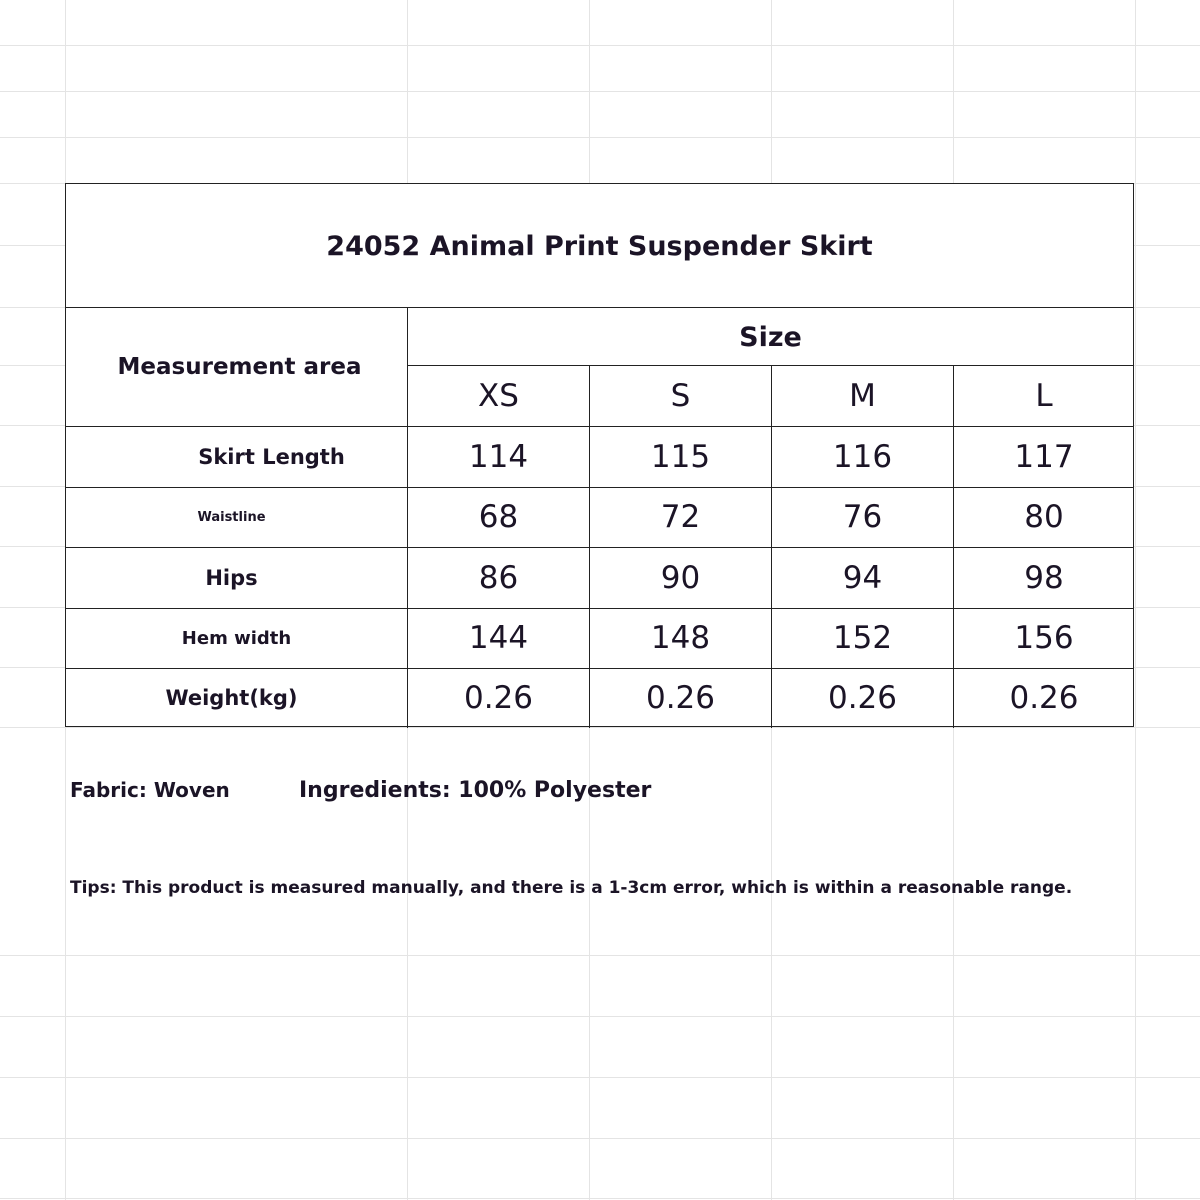 This screenshot has height=1200, width=1200. Describe the element at coordinates (862, 517) in the screenshot. I see `table-cell: 76` at that location.